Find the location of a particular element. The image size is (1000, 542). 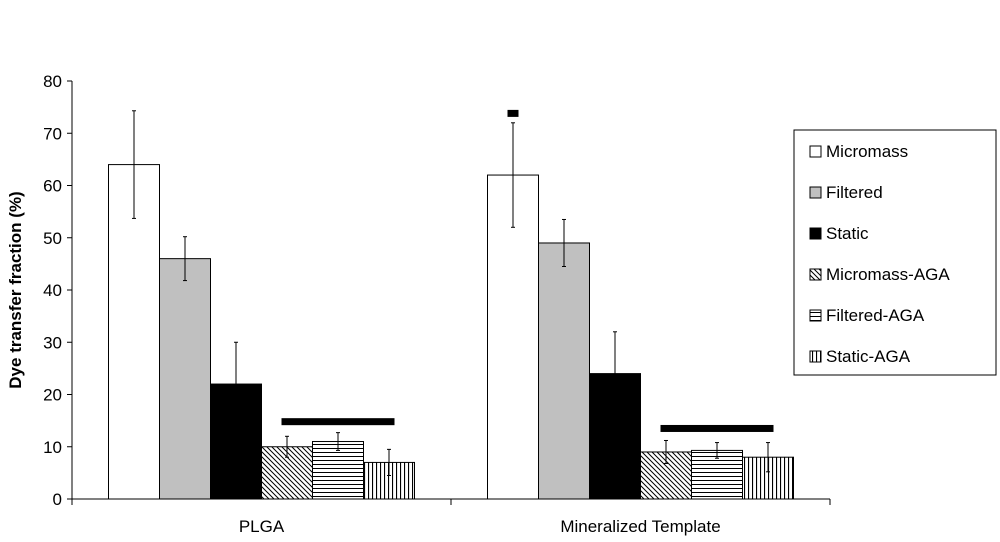

legend-label: Static is located at coordinates (847, 233).